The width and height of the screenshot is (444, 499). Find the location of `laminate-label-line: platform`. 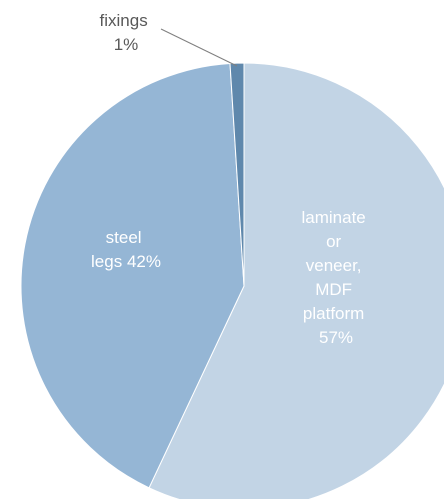

laminate-label-line: platform is located at coordinates (333, 313).